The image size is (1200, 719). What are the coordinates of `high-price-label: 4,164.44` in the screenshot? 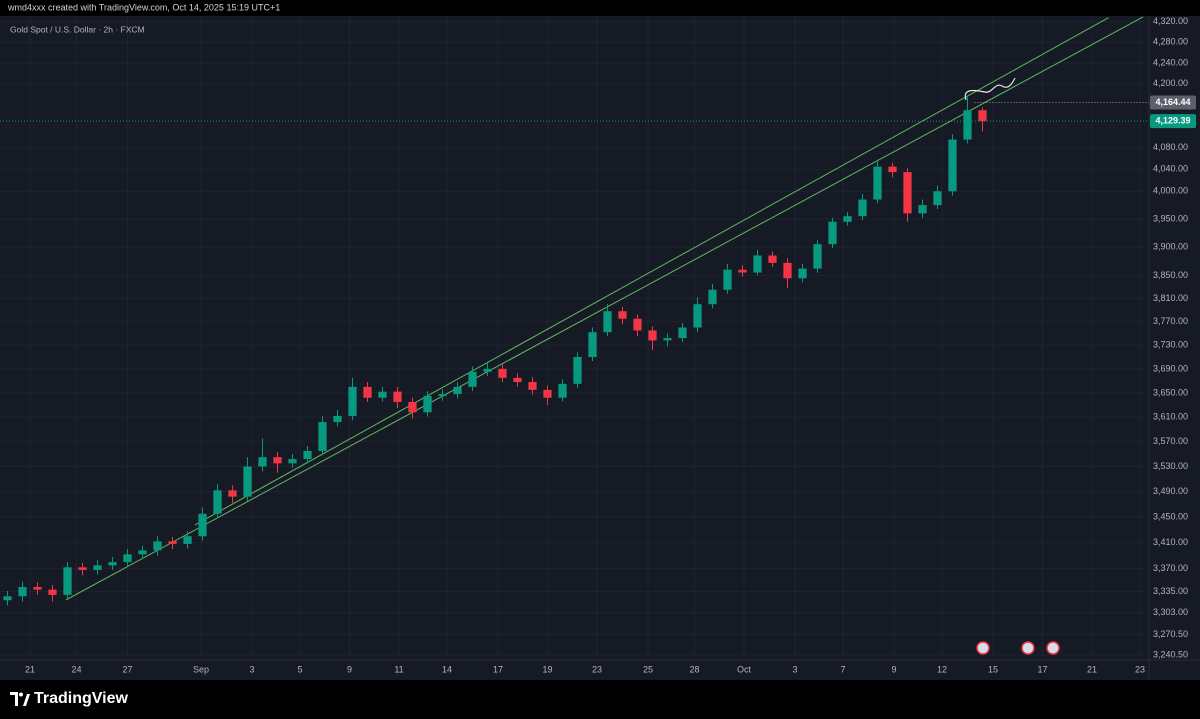 It's located at (1172, 102).